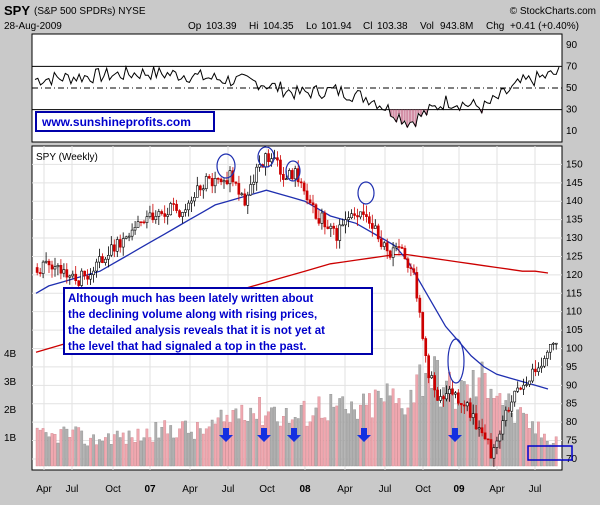  What do you see at coordinates (221, 26) in the screenshot?
I see `op-value: 103.39` at bounding box center [221, 26].